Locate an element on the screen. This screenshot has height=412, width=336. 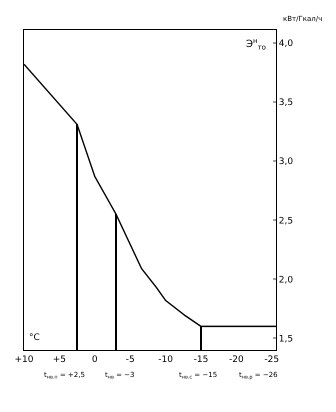
y-tick-label: 2,0 is located at coordinates (286, 280).